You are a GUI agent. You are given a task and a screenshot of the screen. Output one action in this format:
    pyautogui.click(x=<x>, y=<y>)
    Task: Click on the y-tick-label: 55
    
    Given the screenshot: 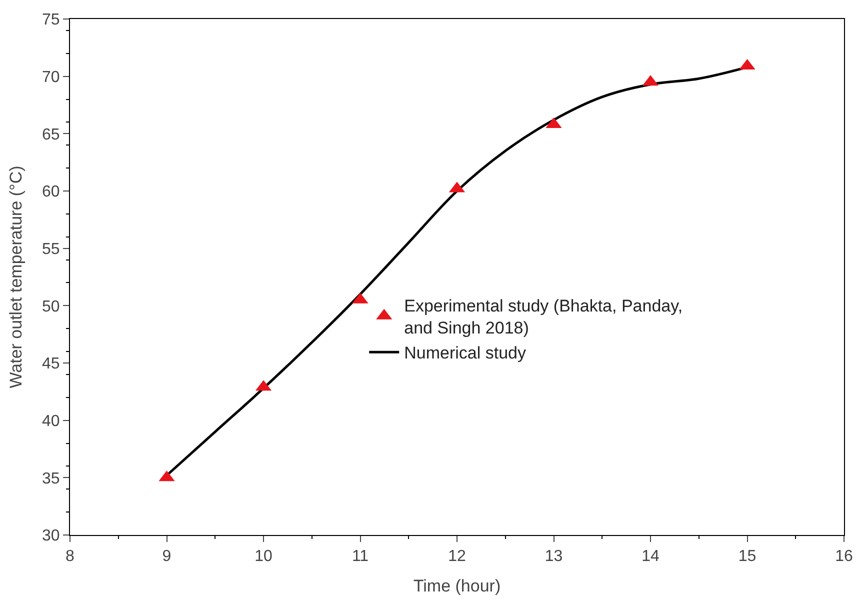 What is the action you would take?
    pyautogui.click(x=51, y=249)
    